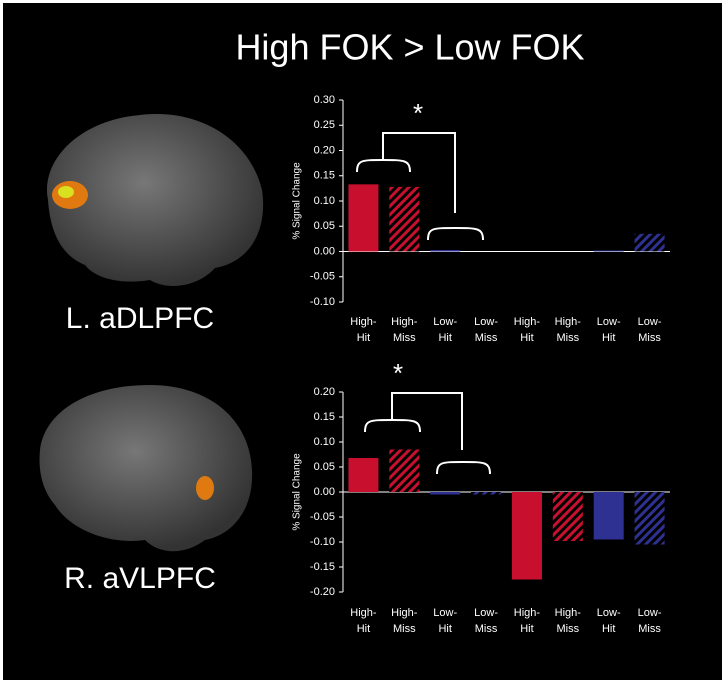  What do you see at coordinates (140, 578) in the screenshot?
I see `region-label: R. aVLPFC` at bounding box center [140, 578].